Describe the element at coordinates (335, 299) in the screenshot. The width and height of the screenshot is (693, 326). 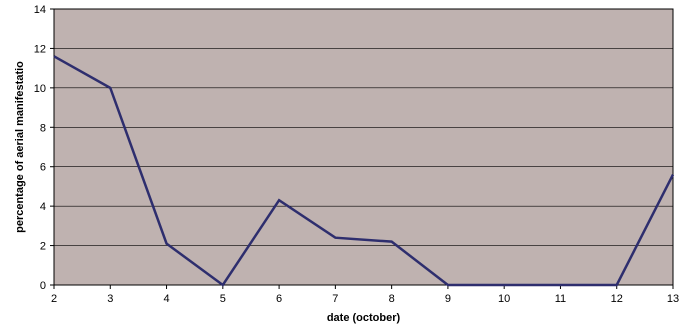
I see `x-tick-label-7: 7` at that location.